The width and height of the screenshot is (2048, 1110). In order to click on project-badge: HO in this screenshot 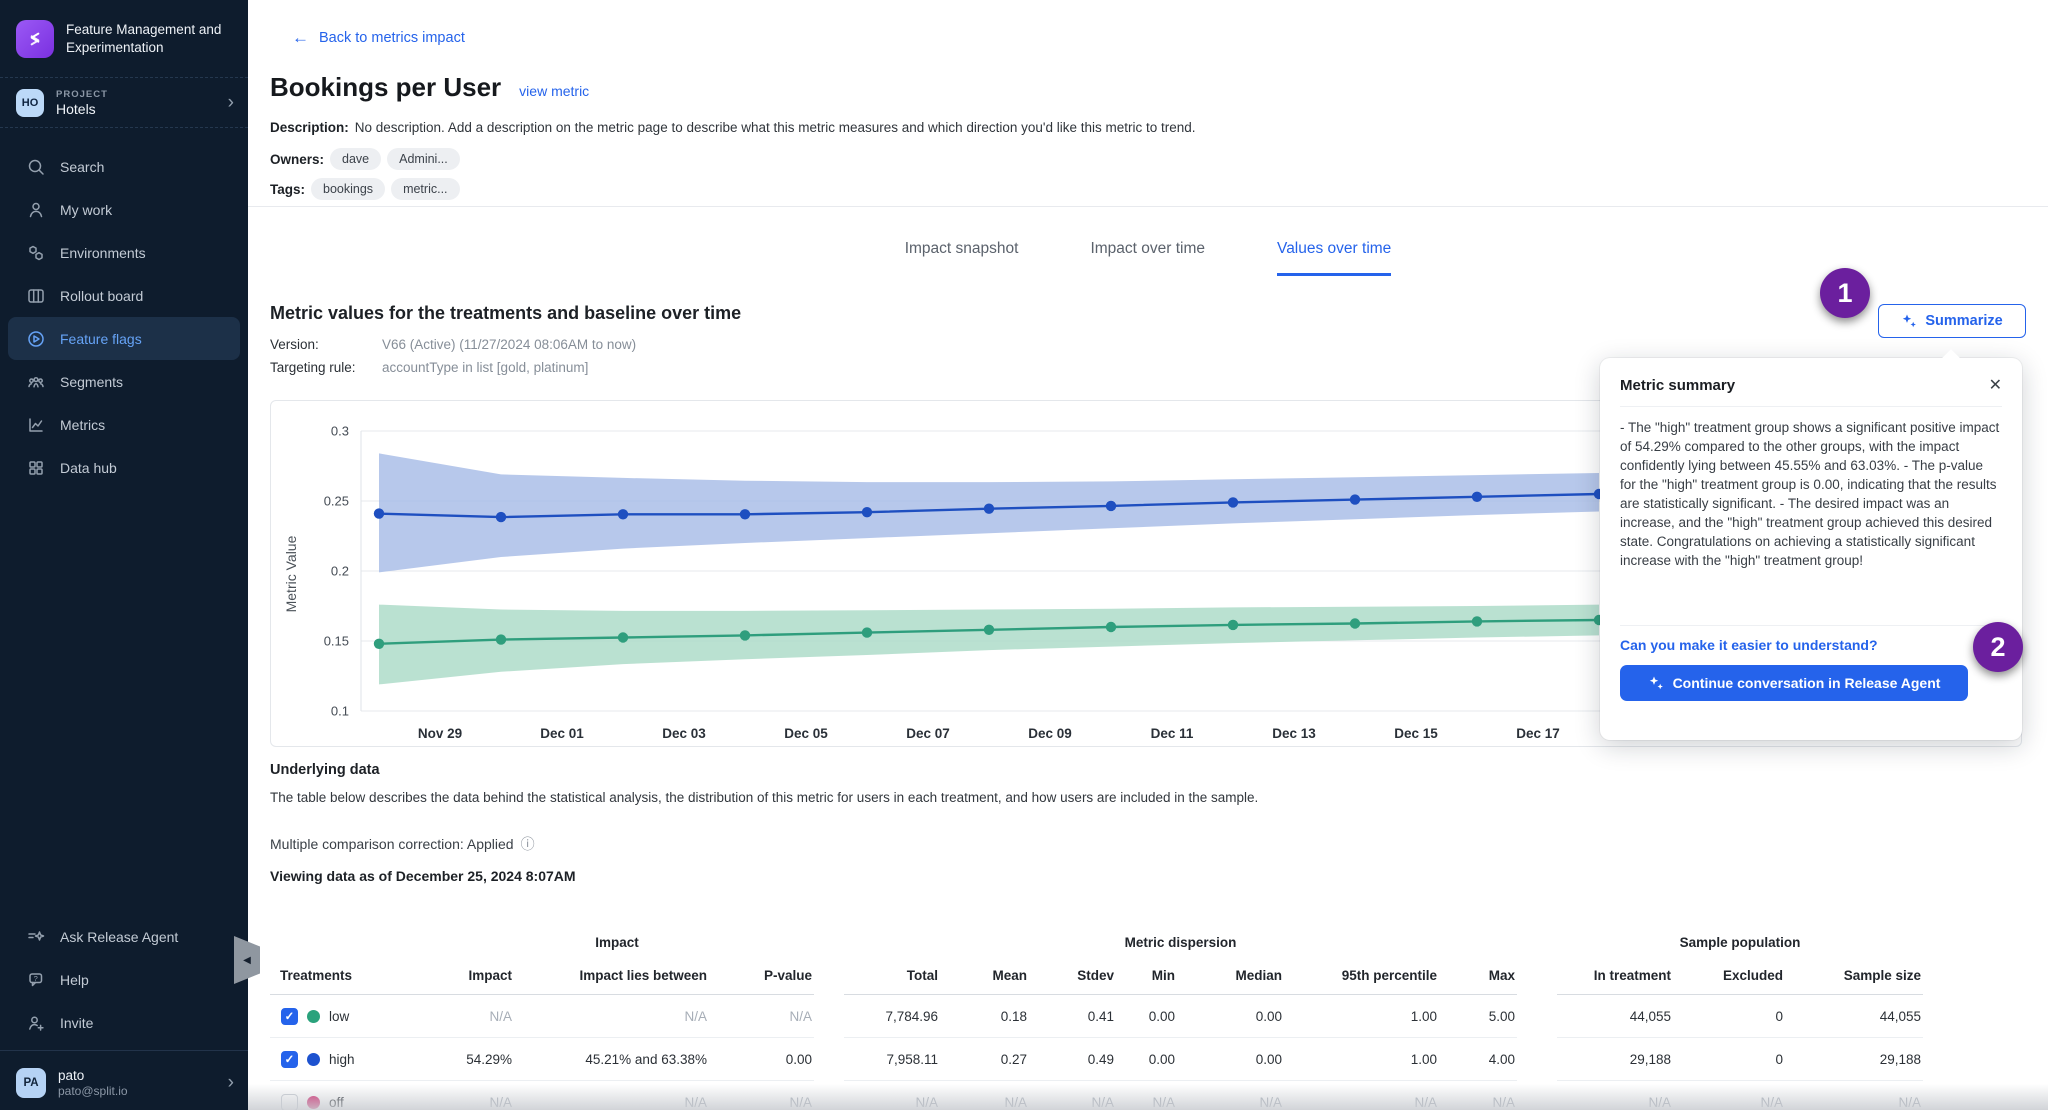, I will do `click(30, 103)`.